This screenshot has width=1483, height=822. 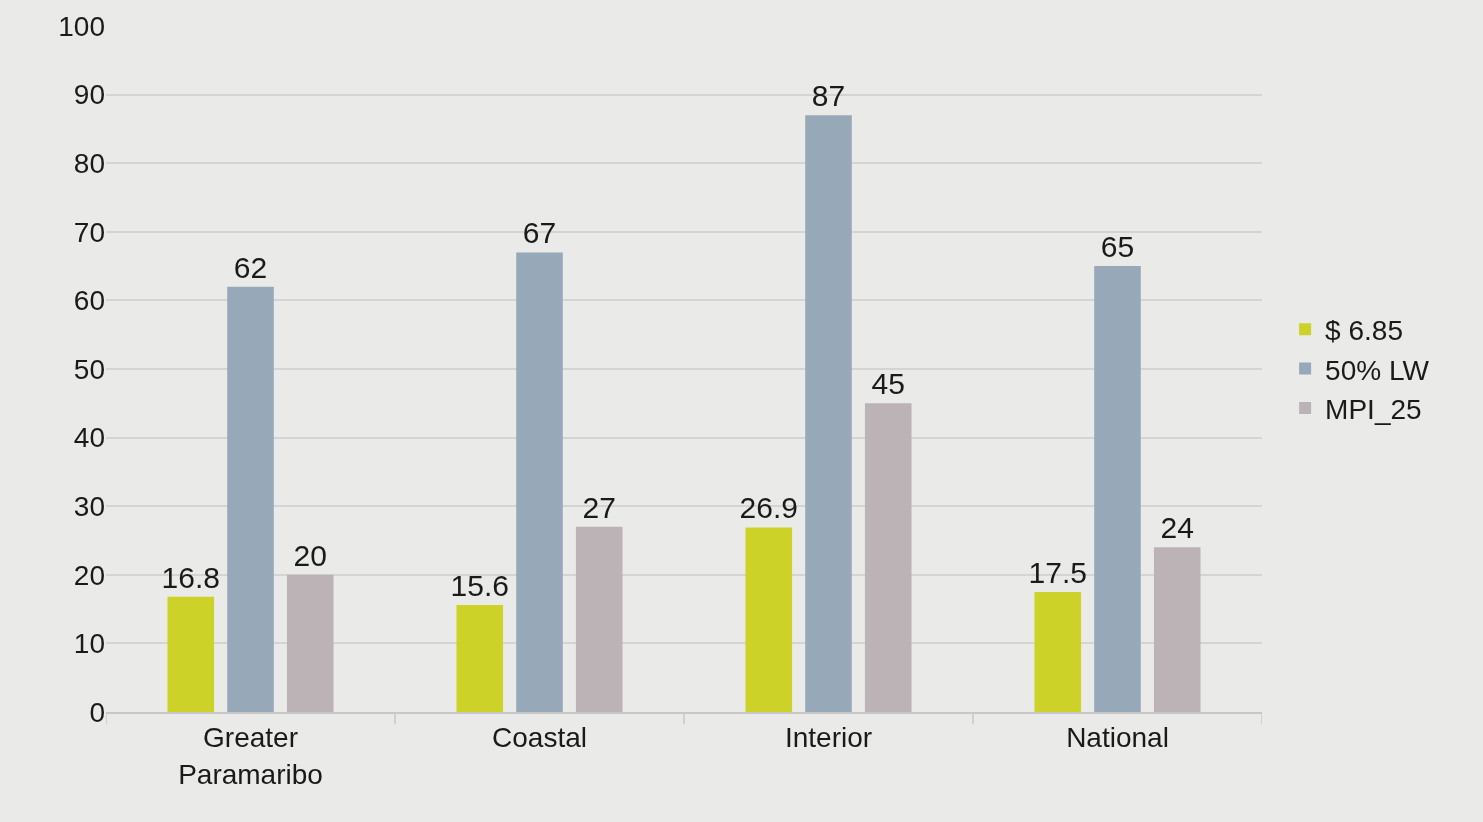 I want to click on y-tick-label: 70, so click(x=89, y=232).